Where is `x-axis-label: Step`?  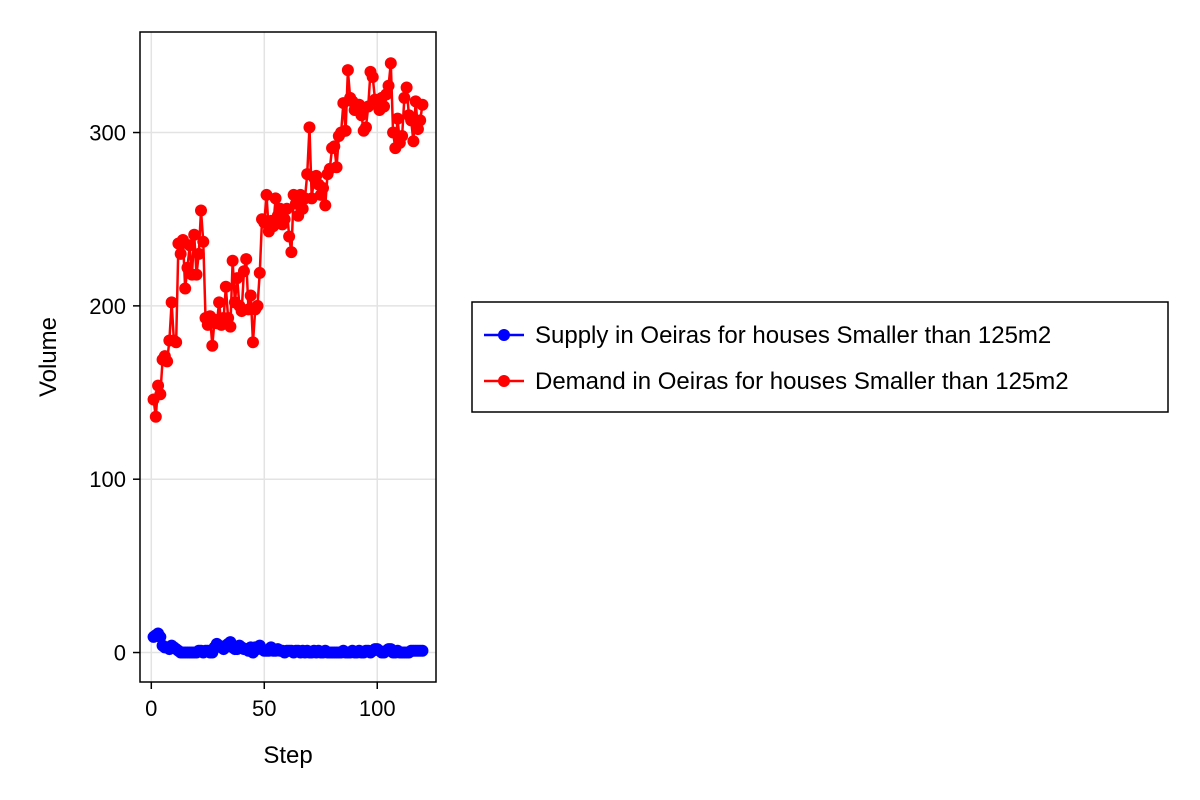 x-axis-label: Step is located at coordinates (287, 755).